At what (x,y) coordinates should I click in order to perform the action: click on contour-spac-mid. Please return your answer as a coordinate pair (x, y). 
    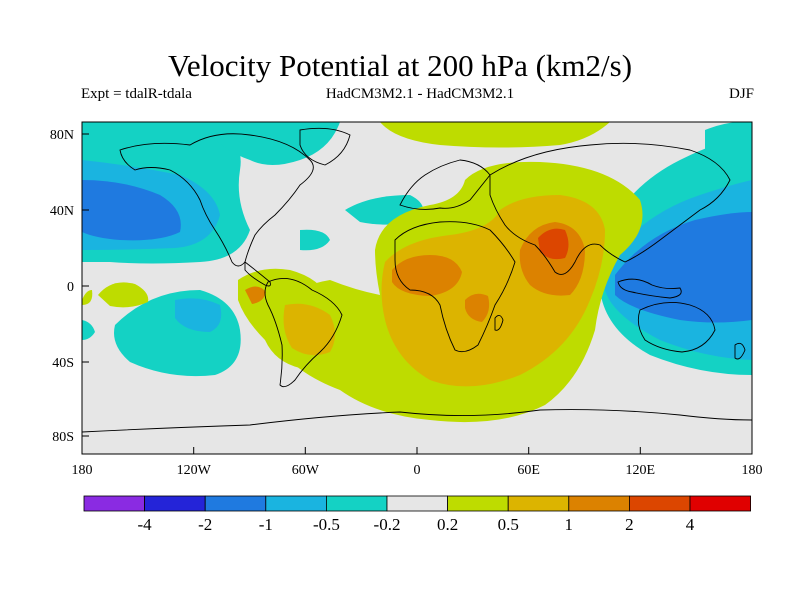
    Looking at the image, I should click on (198, 315).